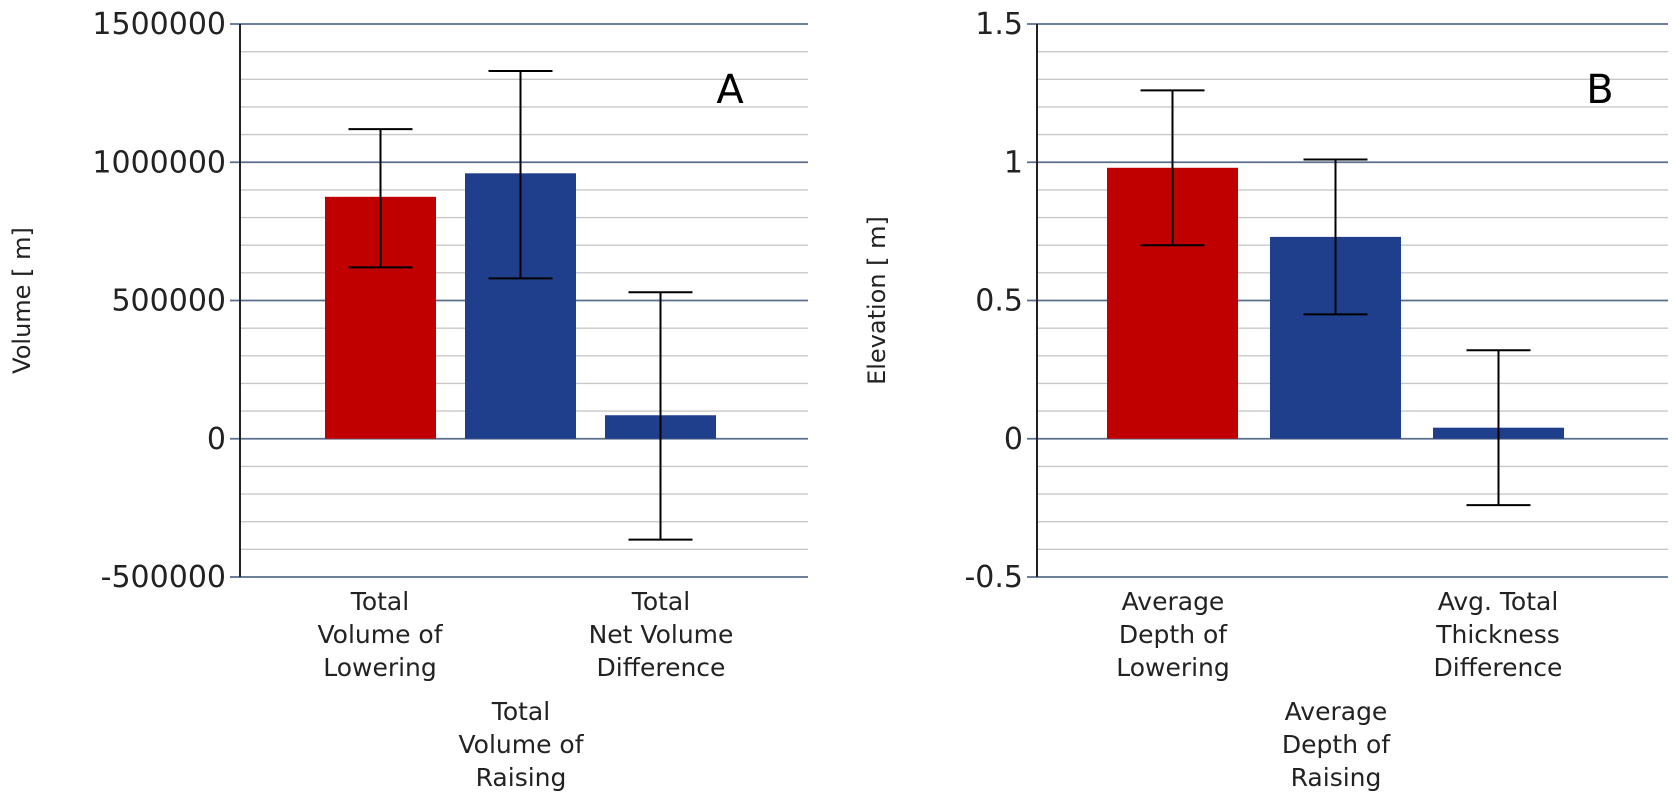 This screenshot has width=1672, height=794. I want to click on y-tick-label: 500000, so click(168, 301).